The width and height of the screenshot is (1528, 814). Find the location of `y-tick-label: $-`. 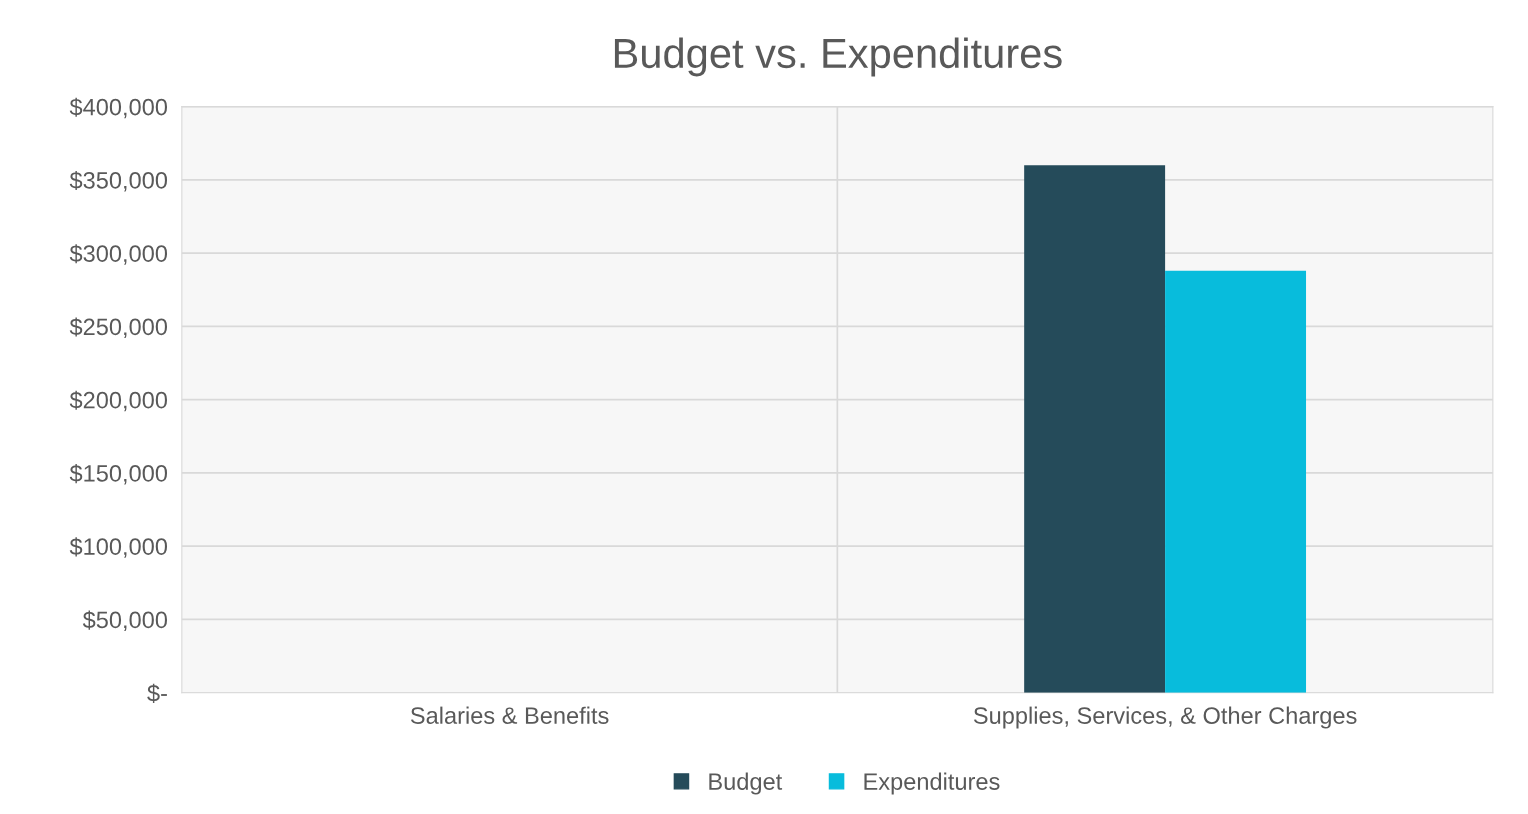

y-tick-label: $- is located at coordinates (157, 693).